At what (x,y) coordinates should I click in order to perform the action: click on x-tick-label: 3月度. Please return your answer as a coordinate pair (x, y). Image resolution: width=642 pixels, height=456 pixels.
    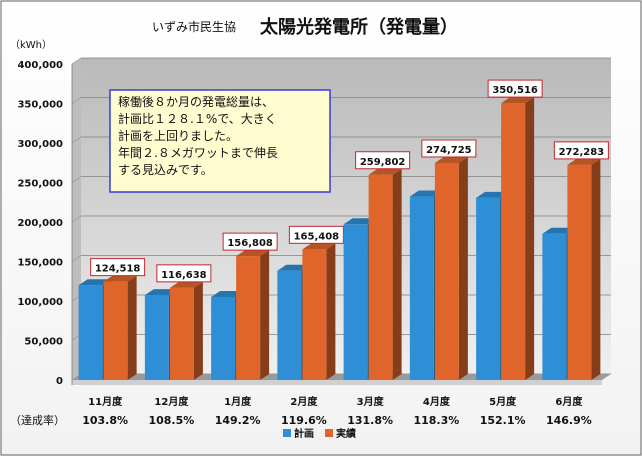
    Looking at the image, I should click on (371, 401).